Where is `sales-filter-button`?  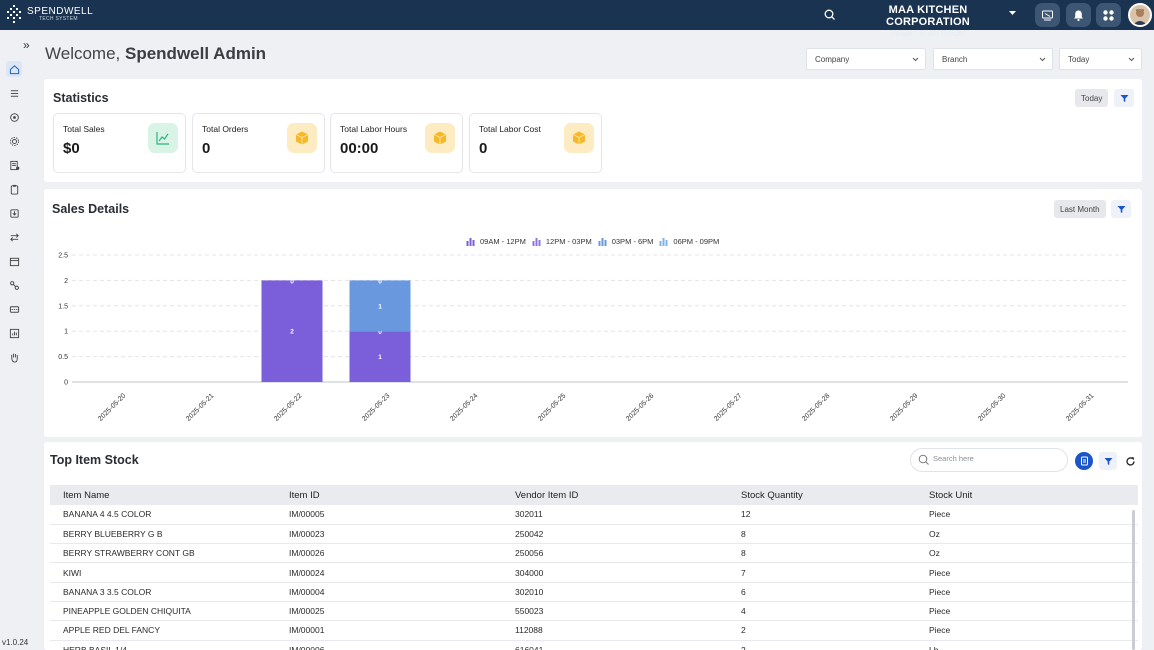 sales-filter-button is located at coordinates (1121, 209).